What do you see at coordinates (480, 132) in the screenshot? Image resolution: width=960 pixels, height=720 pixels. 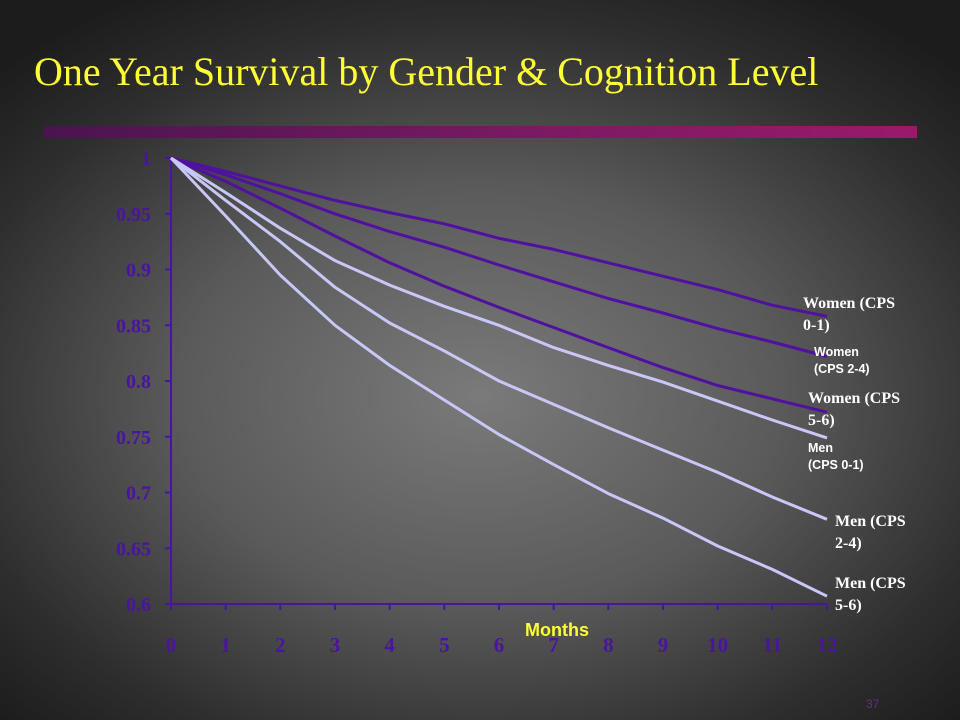 I see `title-divider` at bounding box center [480, 132].